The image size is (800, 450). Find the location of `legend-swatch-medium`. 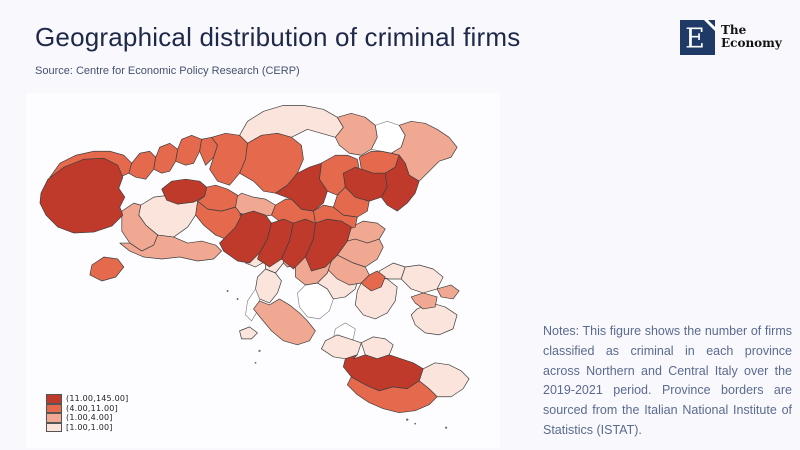

legend-swatch-medium is located at coordinates (54, 408).